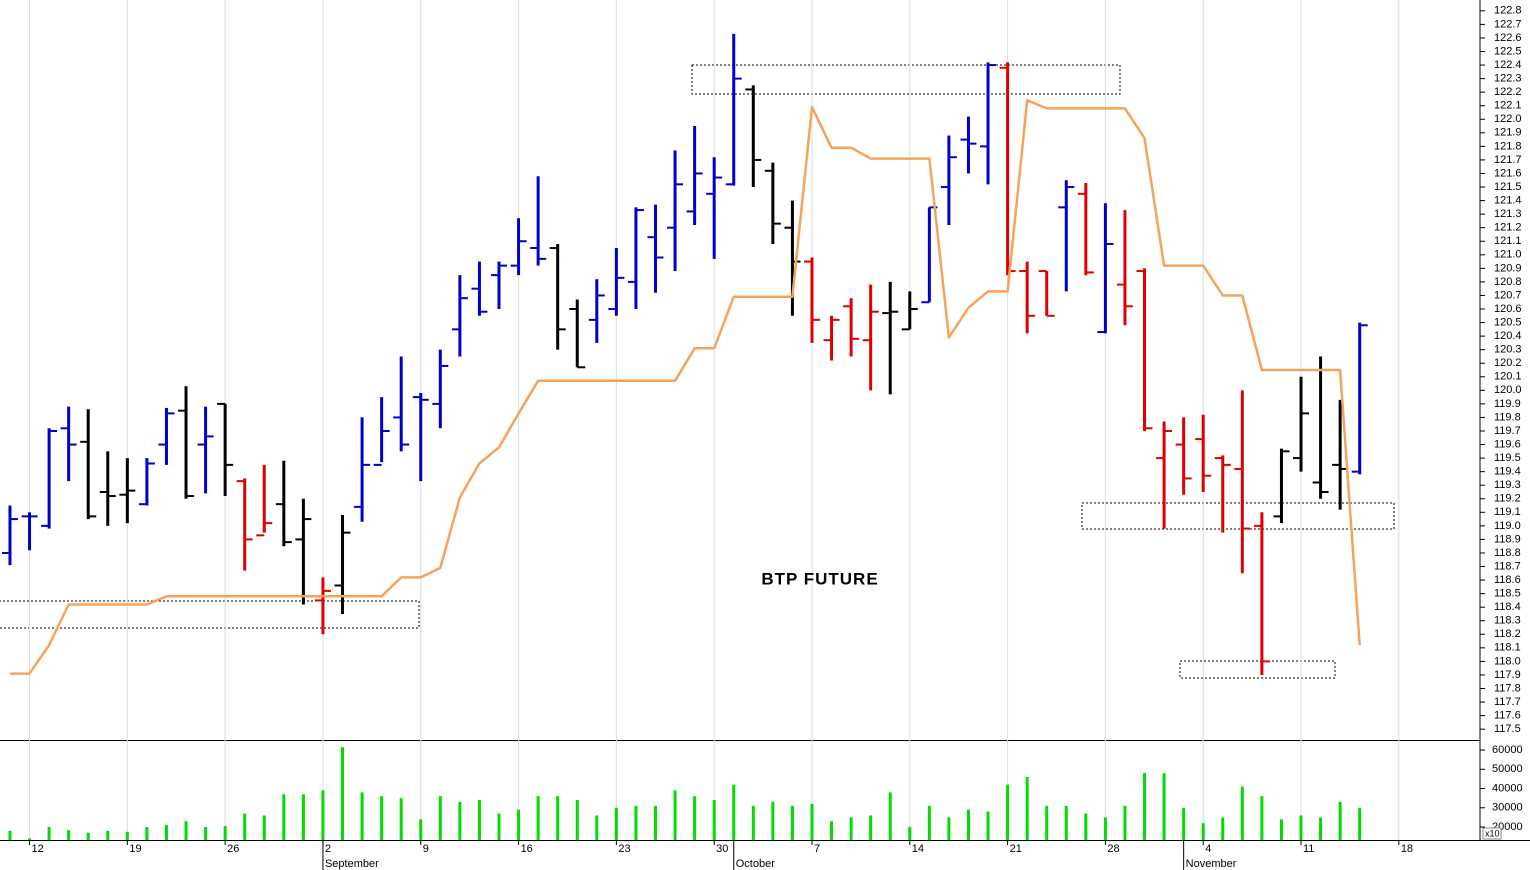  What do you see at coordinates (1507, 553) in the screenshot?
I see `y-tick-label: 118.8` at bounding box center [1507, 553].